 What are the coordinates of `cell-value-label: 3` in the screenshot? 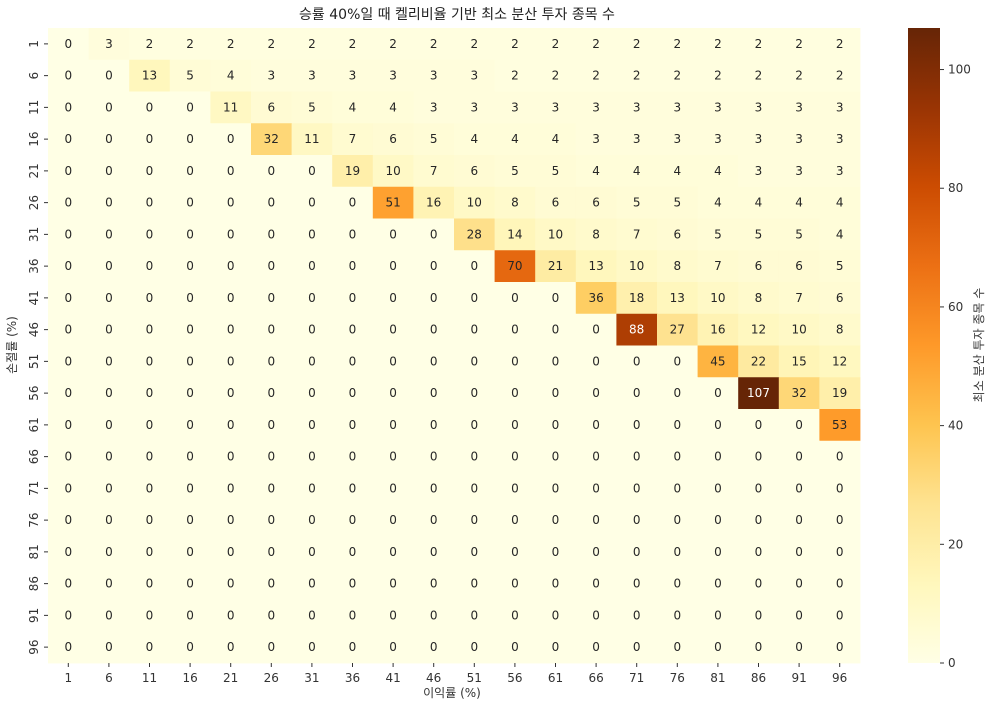 It's located at (637, 139).